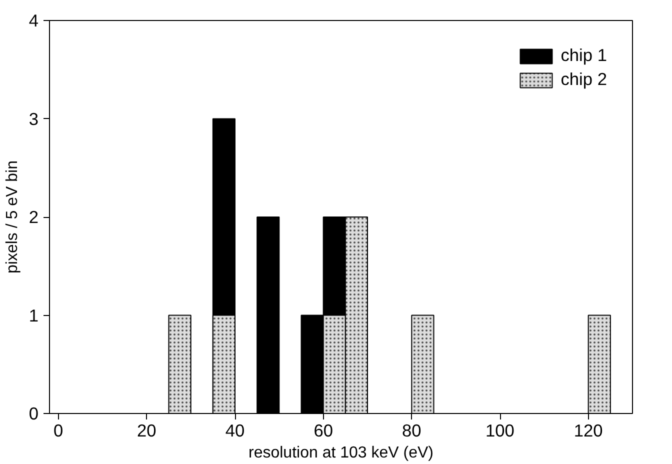 The width and height of the screenshot is (672, 464). Describe the element at coordinates (412, 430) in the screenshot. I see `x-tick-label: 80` at that location.